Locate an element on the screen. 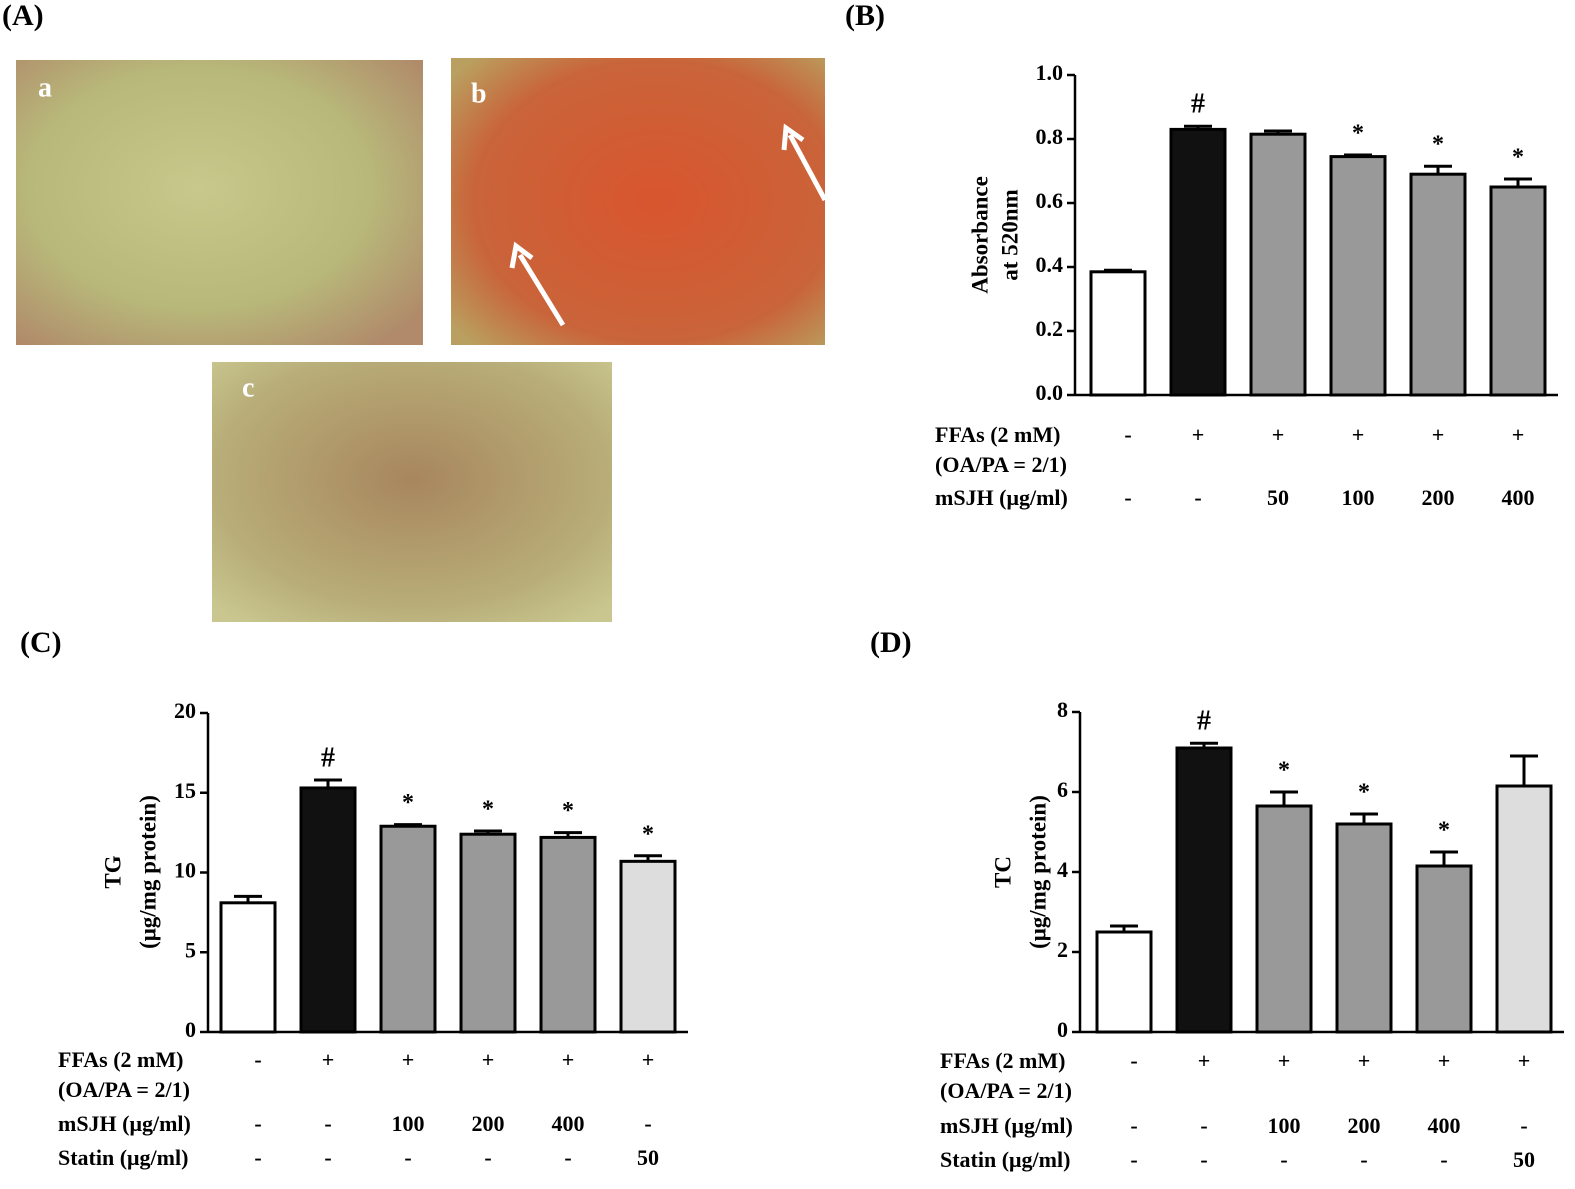  micrograph-a is located at coordinates (219, 202).